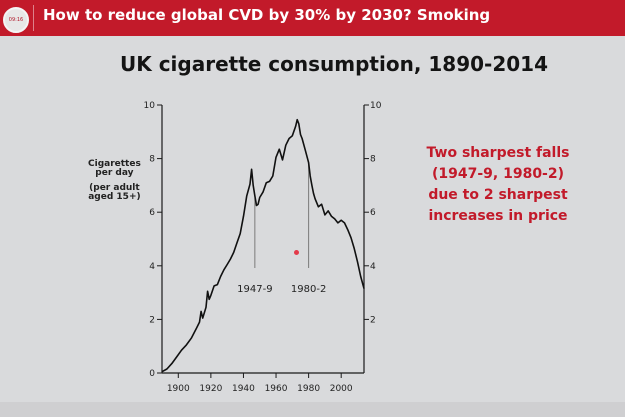 The width and height of the screenshot is (625, 417). I want to click on y-axis-label-line: Cigarettes, so click(114, 164).